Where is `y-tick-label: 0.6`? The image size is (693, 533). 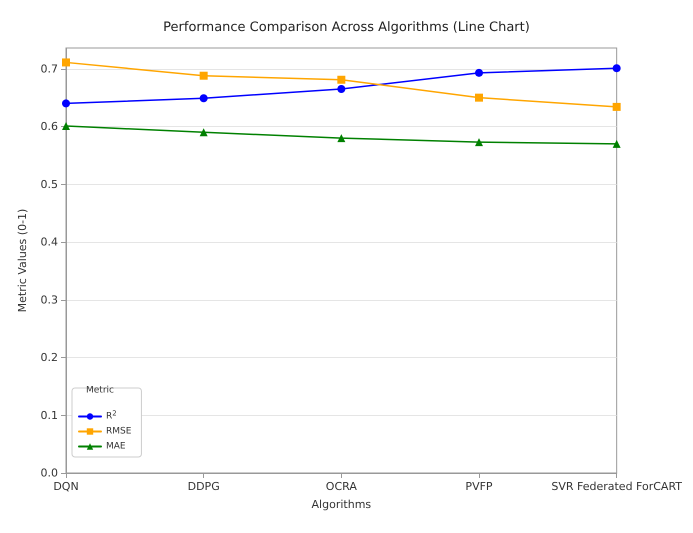 y-tick-label: 0.6 is located at coordinates (49, 127).